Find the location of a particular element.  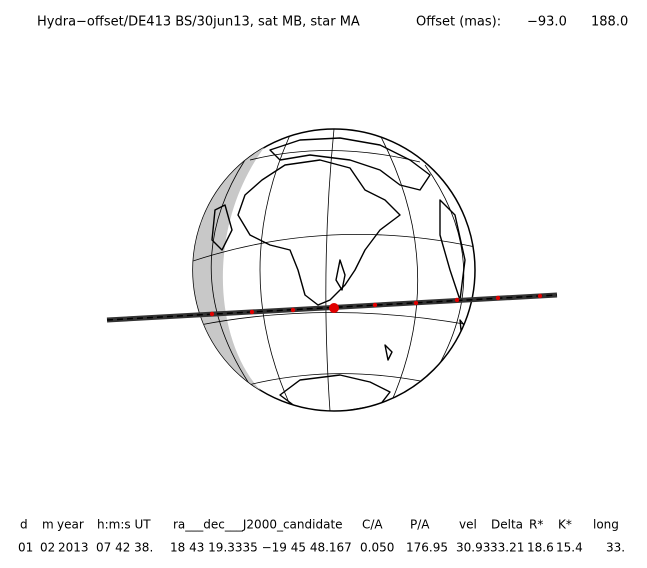

column-header: h:m:s UT is located at coordinates (124, 525).